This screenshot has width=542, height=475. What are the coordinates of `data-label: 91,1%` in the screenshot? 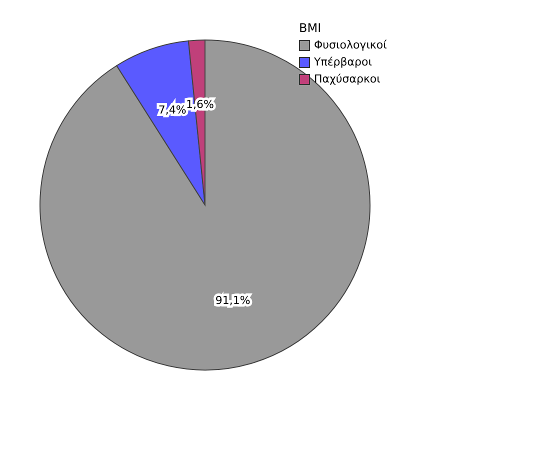 It's located at (232, 301).